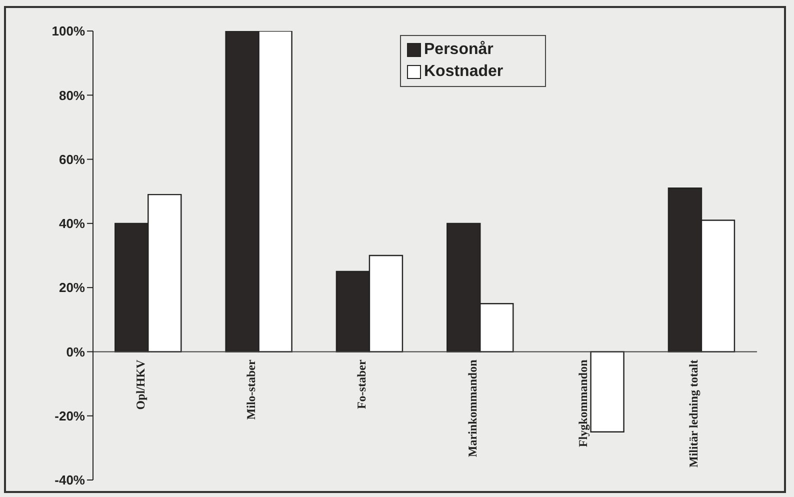 The width and height of the screenshot is (794, 497). What do you see at coordinates (607, 391) in the screenshot?
I see `bar` at bounding box center [607, 391].